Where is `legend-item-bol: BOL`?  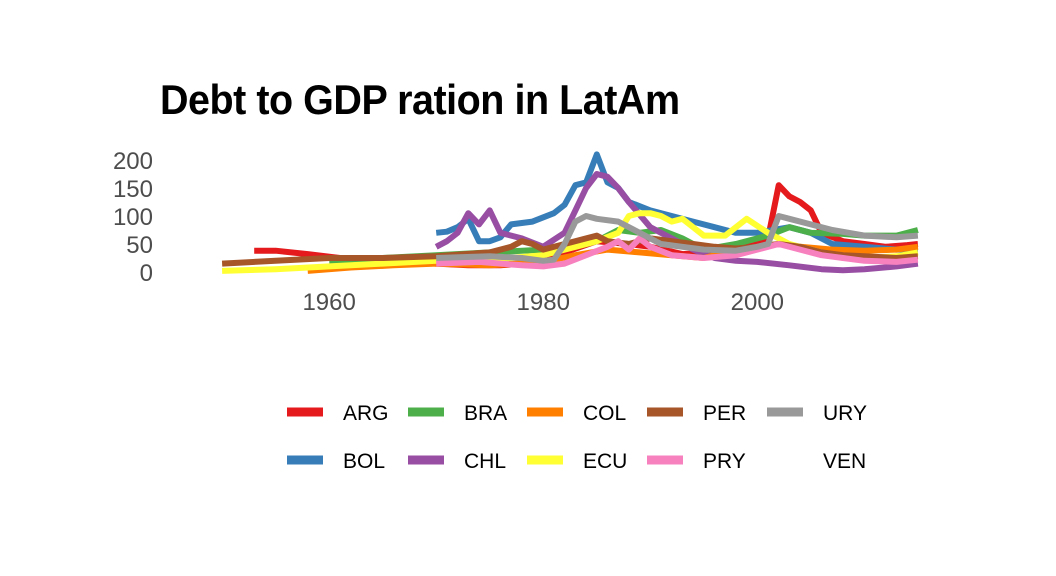 legend-item-bol: BOL is located at coordinates (336, 461).